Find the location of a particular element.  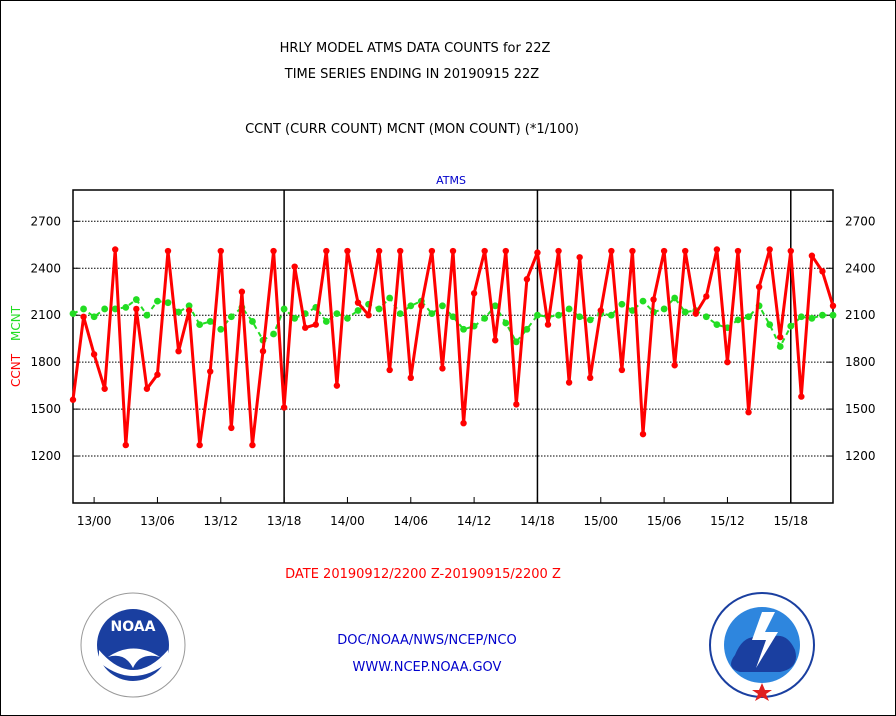

footer-org: DOC/NOAA/NWS/NCEP/NCO is located at coordinates (426, 640).